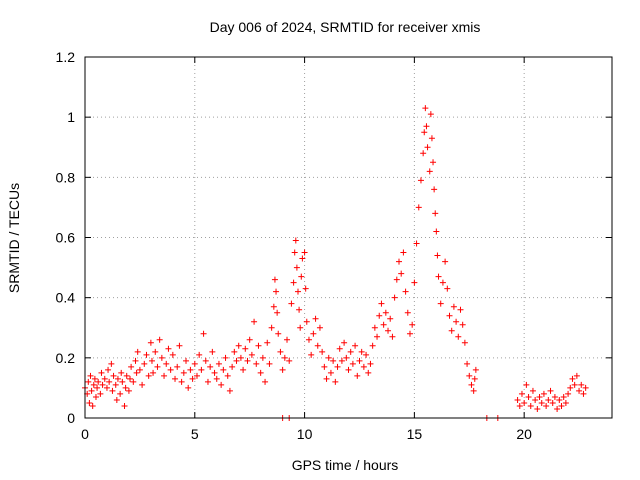 The height and width of the screenshot is (480, 640). What do you see at coordinates (345, 465) in the screenshot?
I see `x-axis-label: GPS time / hours` at bounding box center [345, 465].